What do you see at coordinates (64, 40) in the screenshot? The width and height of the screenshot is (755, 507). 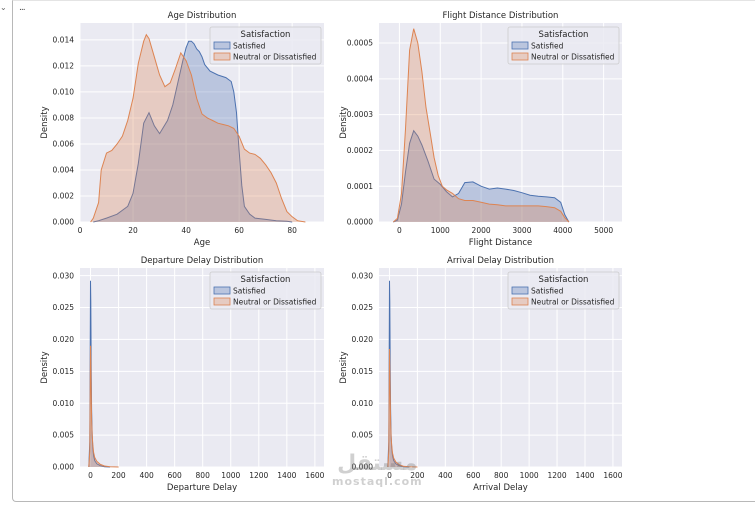 I see `y-tick-label: 0.014` at bounding box center [64, 40].